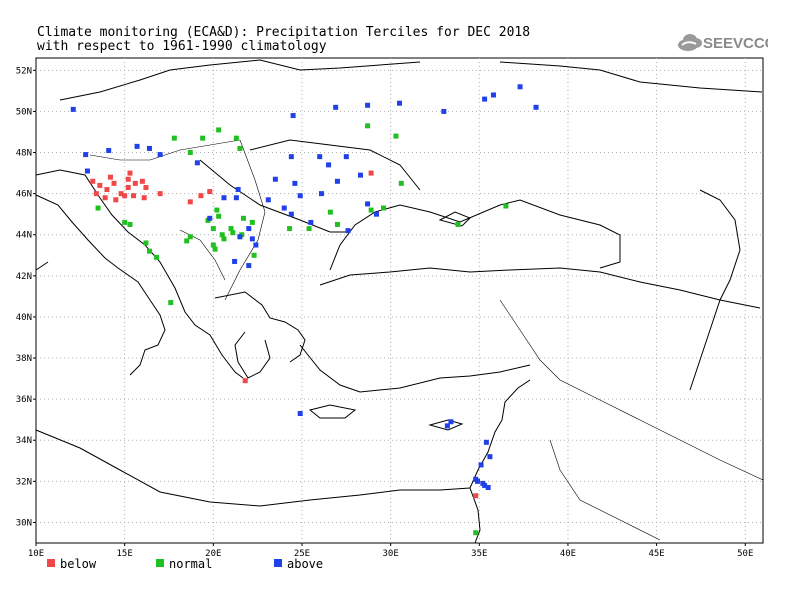  What do you see at coordinates (24, 318) in the screenshot?
I see `lat-tick-label: 40N` at bounding box center [24, 318].